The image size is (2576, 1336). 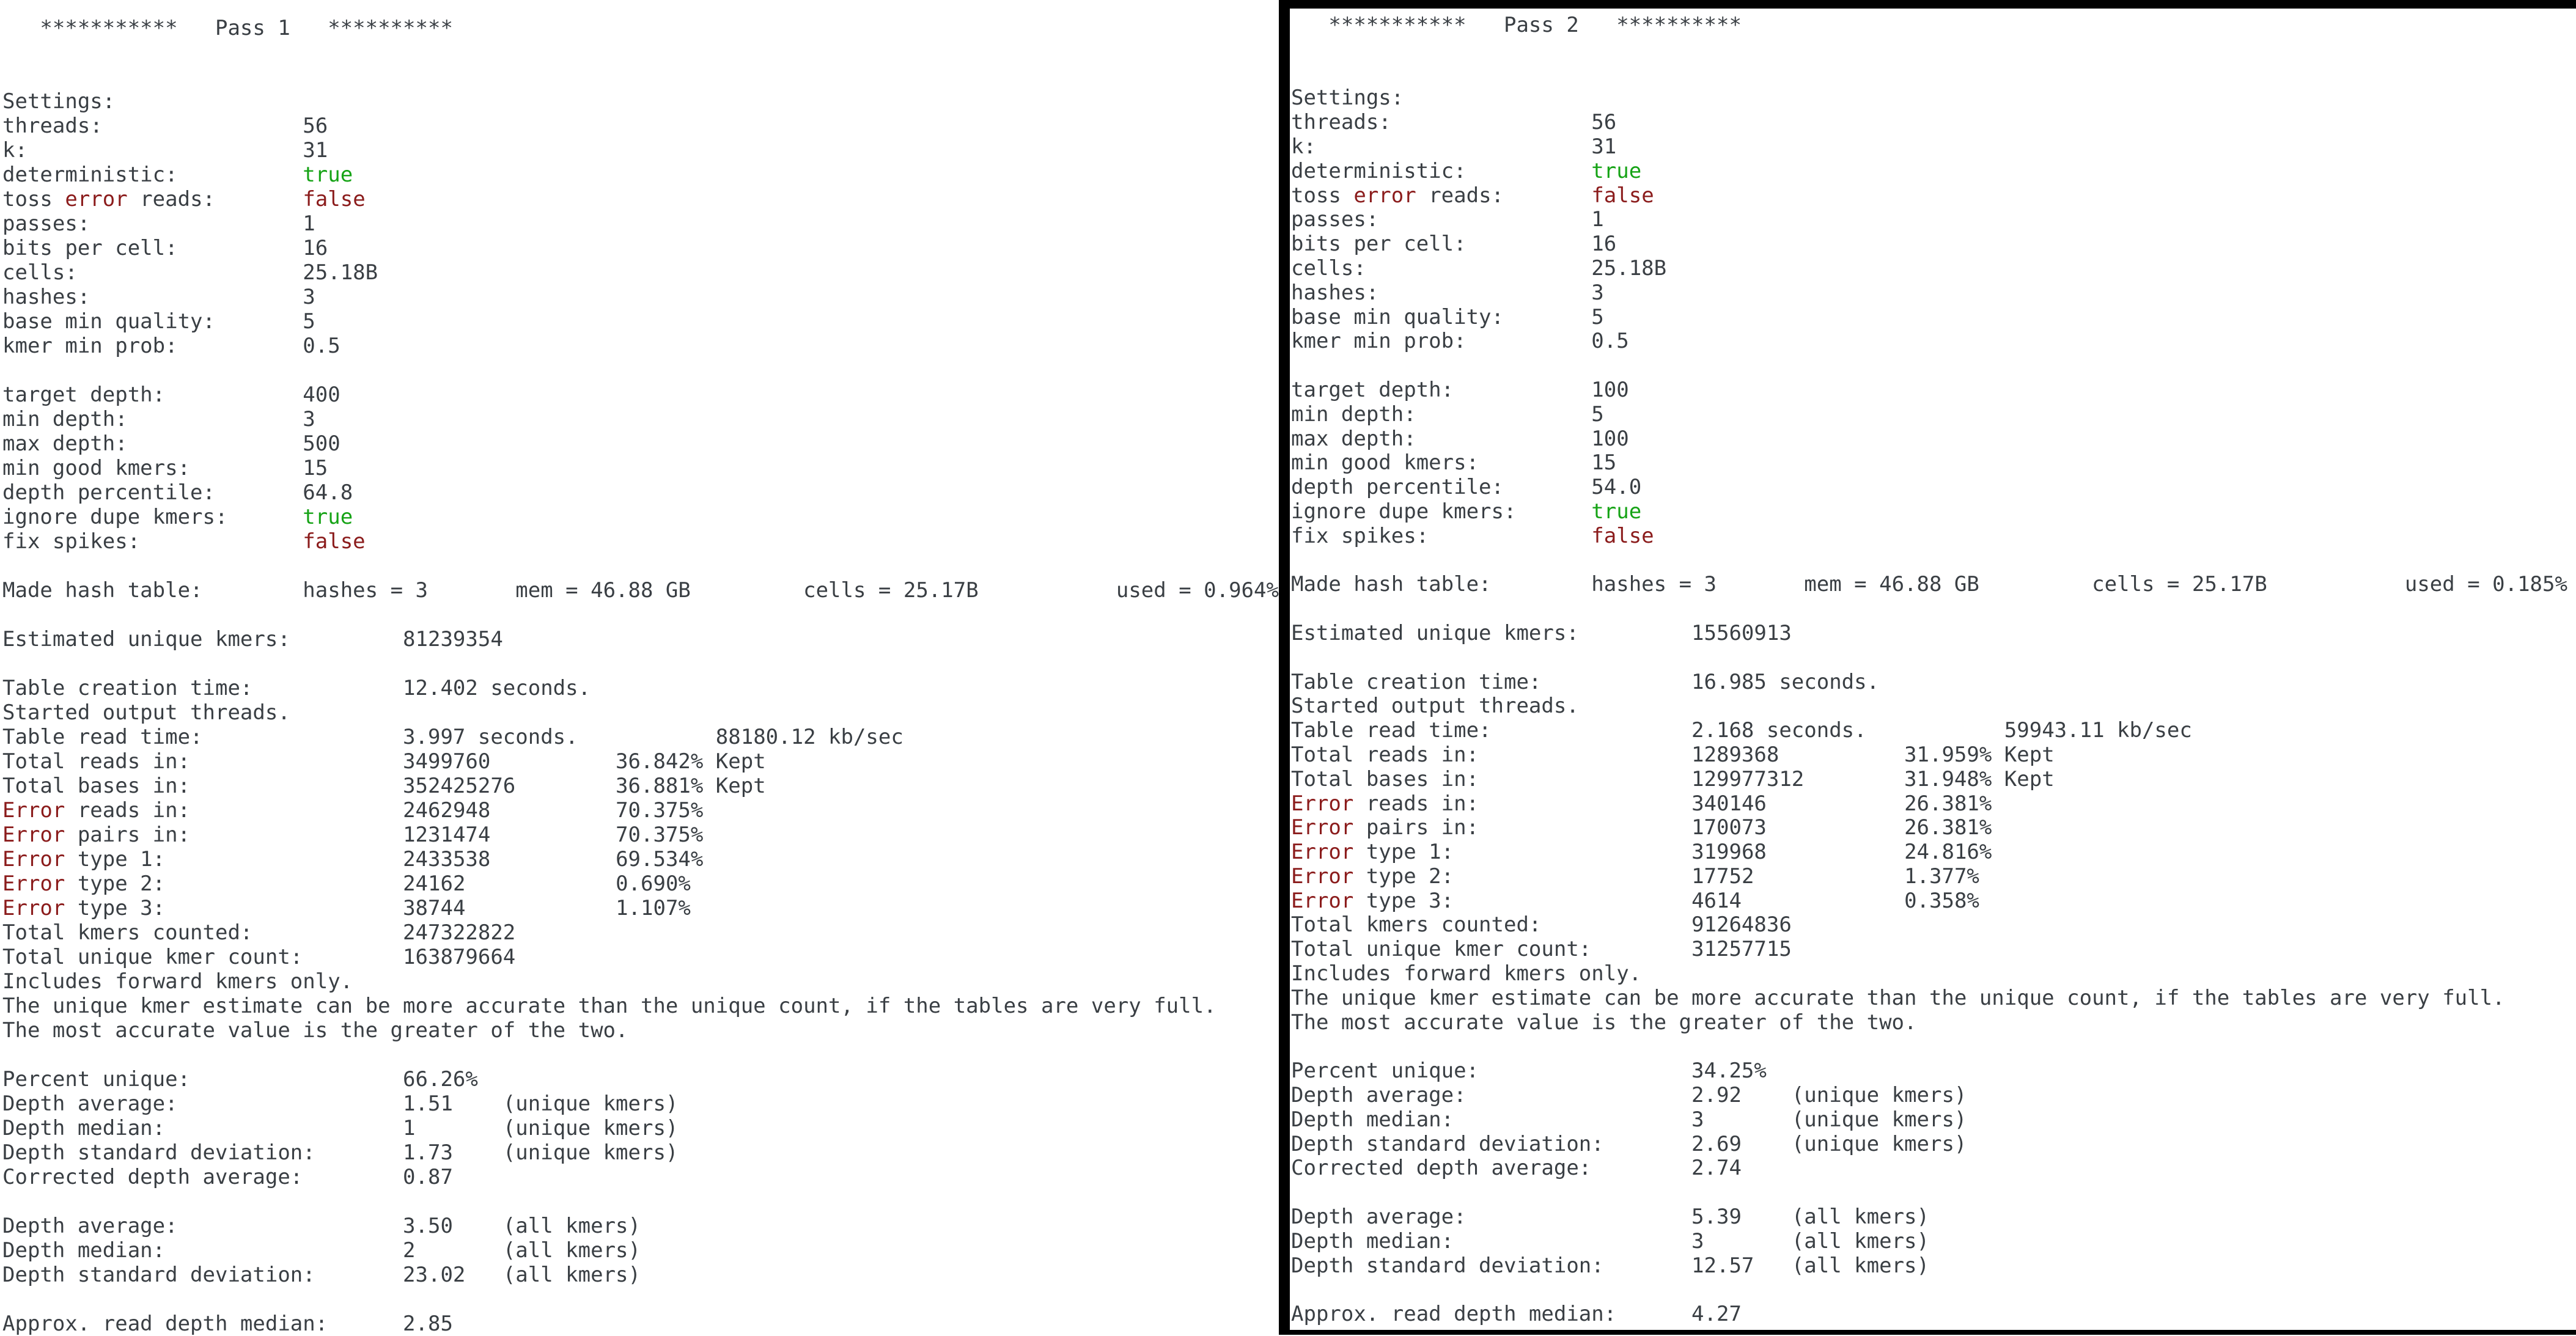 I want to click on terminal-line: Error pairs in: 1231474 70.375%, so click(x=641, y=835).